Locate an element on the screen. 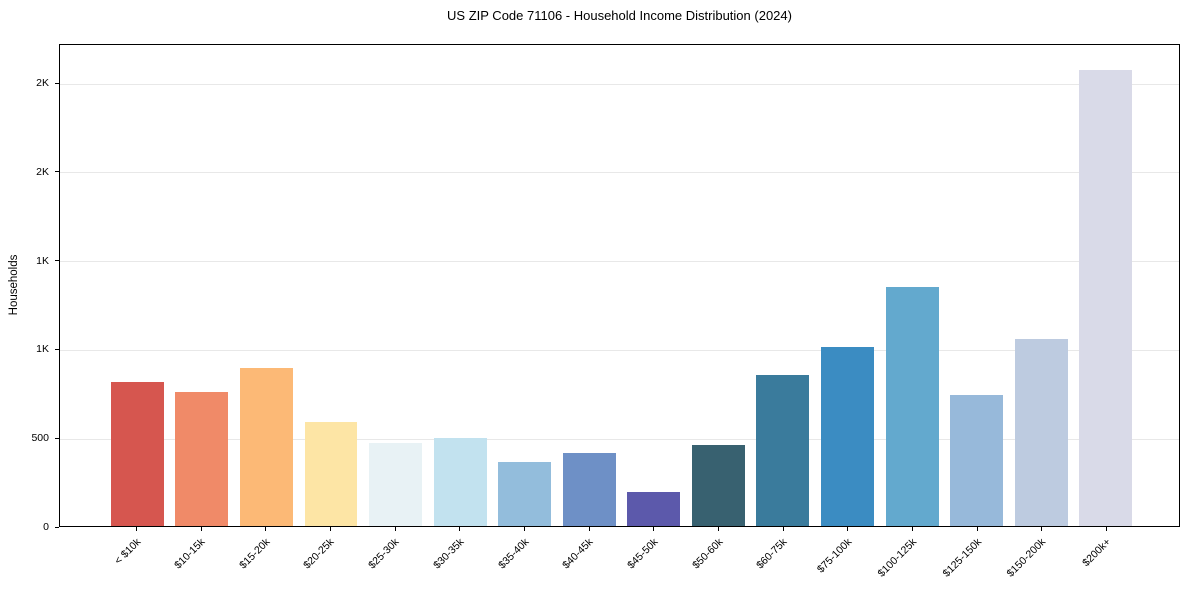 The width and height of the screenshot is (1189, 590). x-tick-label: $150-200k is located at coordinates (1026, 558).